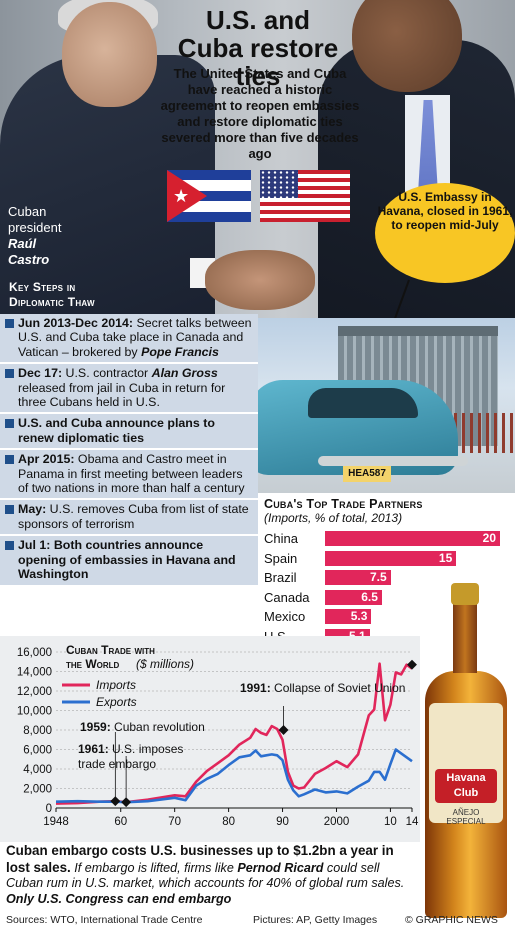 The image size is (515, 934). Describe the element at coordinates (146, 749) in the screenshot. I see `annotation-text: U.S. imposes` at that location.